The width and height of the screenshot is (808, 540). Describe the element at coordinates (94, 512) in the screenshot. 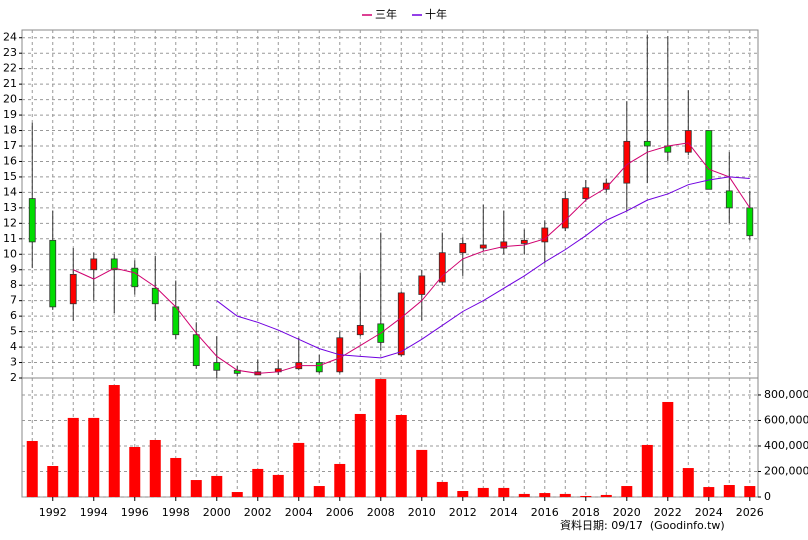

I see `x-tick-label: 1994` at that location.